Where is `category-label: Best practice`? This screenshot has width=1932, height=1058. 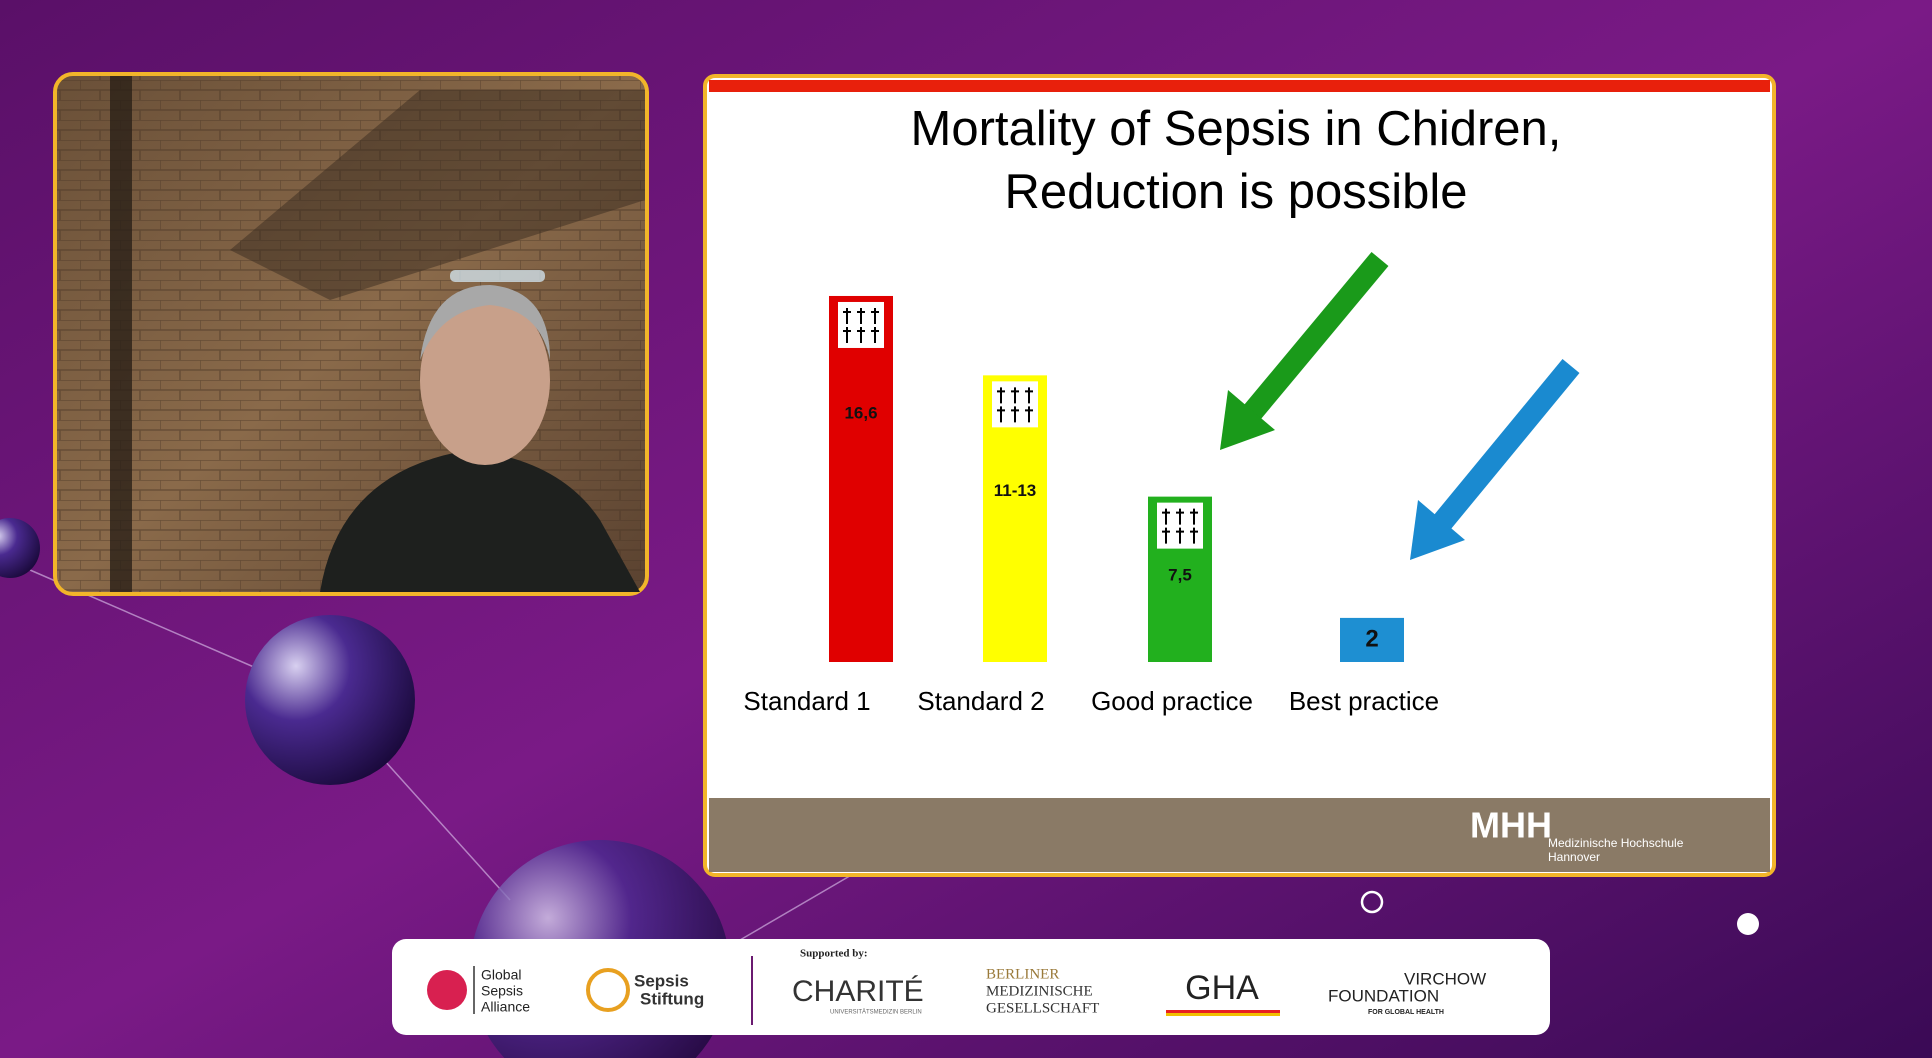 category-label: Best practice is located at coordinates (1364, 701).